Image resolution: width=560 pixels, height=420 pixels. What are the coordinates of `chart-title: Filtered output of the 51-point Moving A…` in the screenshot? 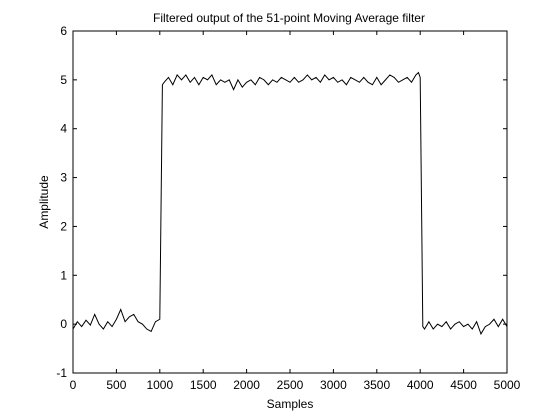 It's located at (289, 18).